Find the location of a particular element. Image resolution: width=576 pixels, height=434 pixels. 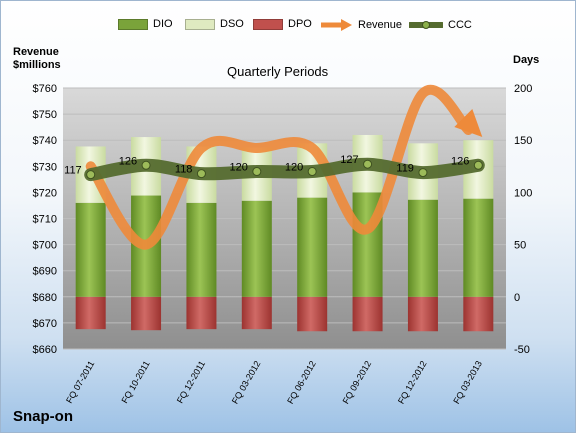

x-tick-label: FQ 06-2012 is located at coordinates (301, 382).